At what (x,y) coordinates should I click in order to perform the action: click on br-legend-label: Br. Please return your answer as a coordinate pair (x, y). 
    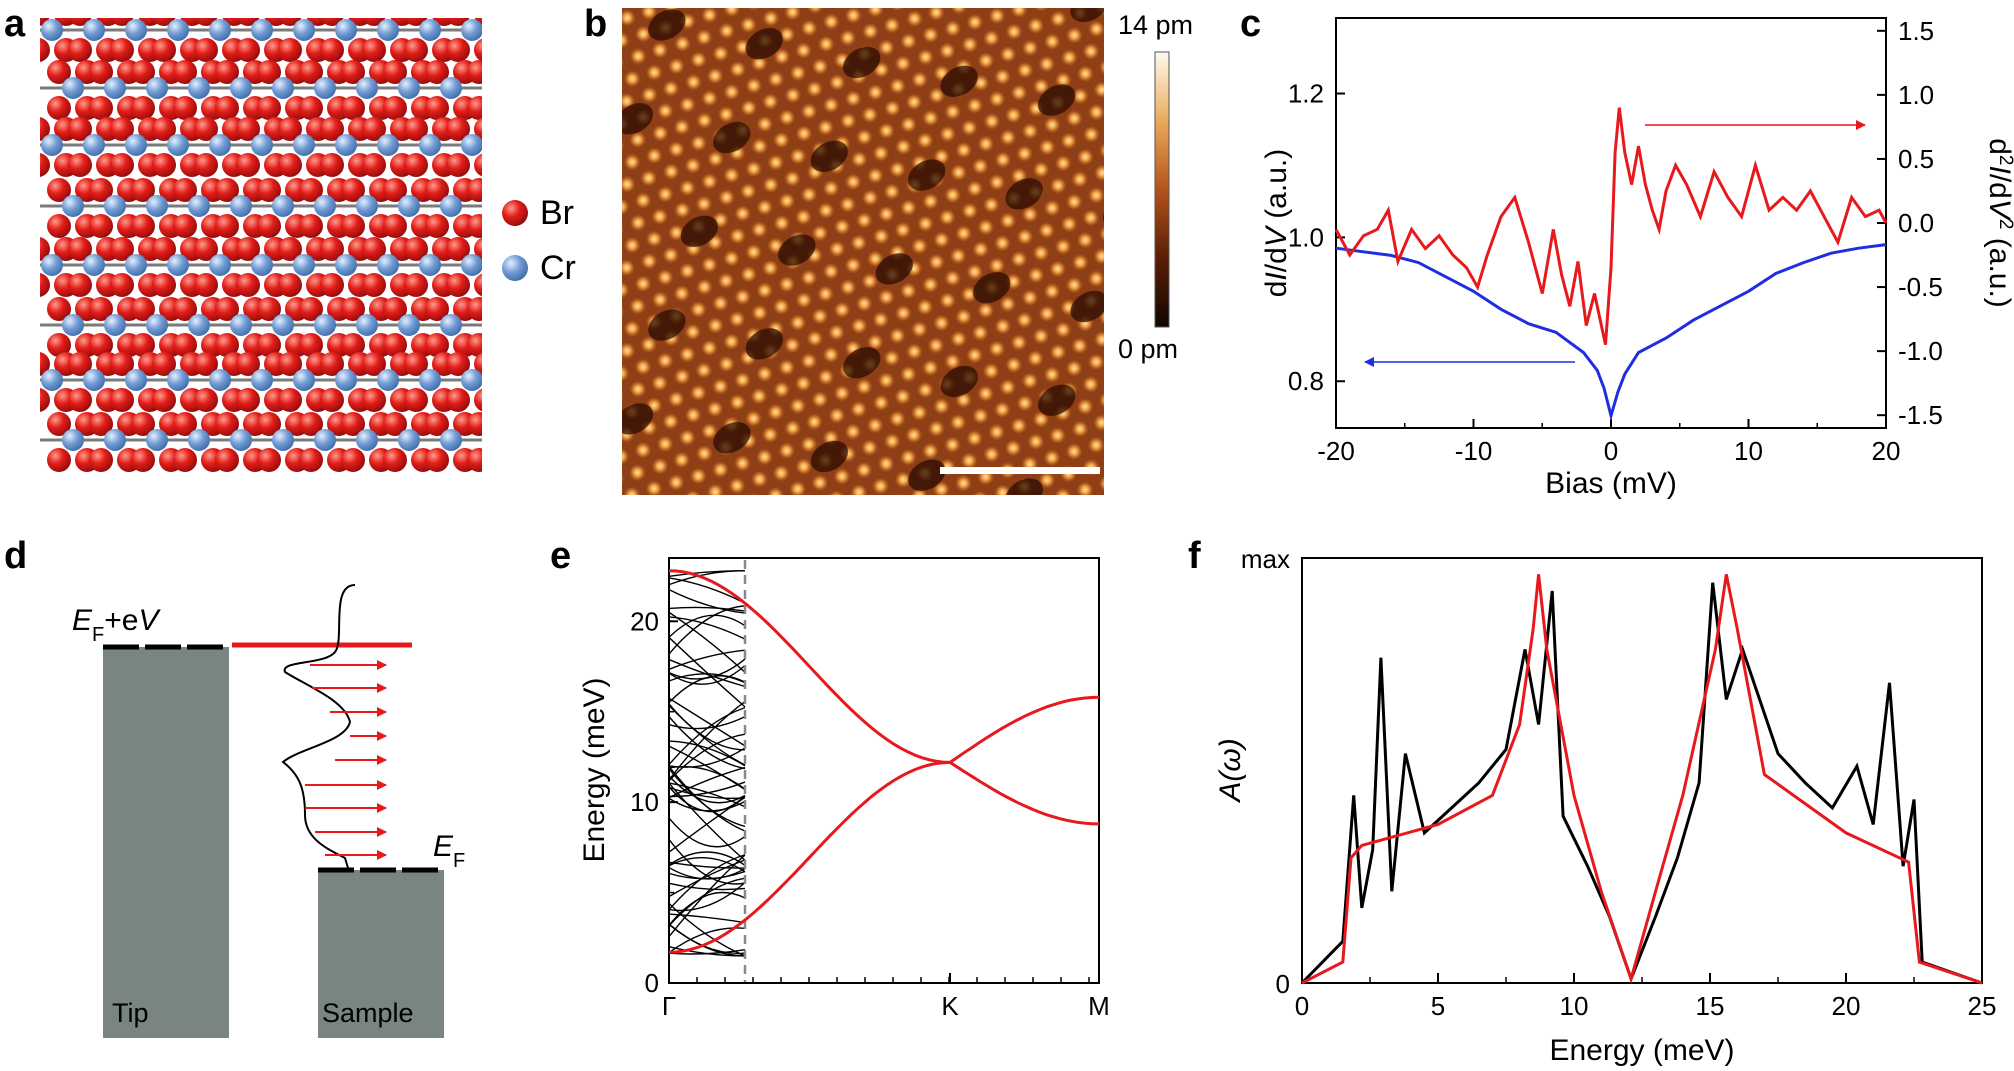
    Looking at the image, I should click on (557, 213).